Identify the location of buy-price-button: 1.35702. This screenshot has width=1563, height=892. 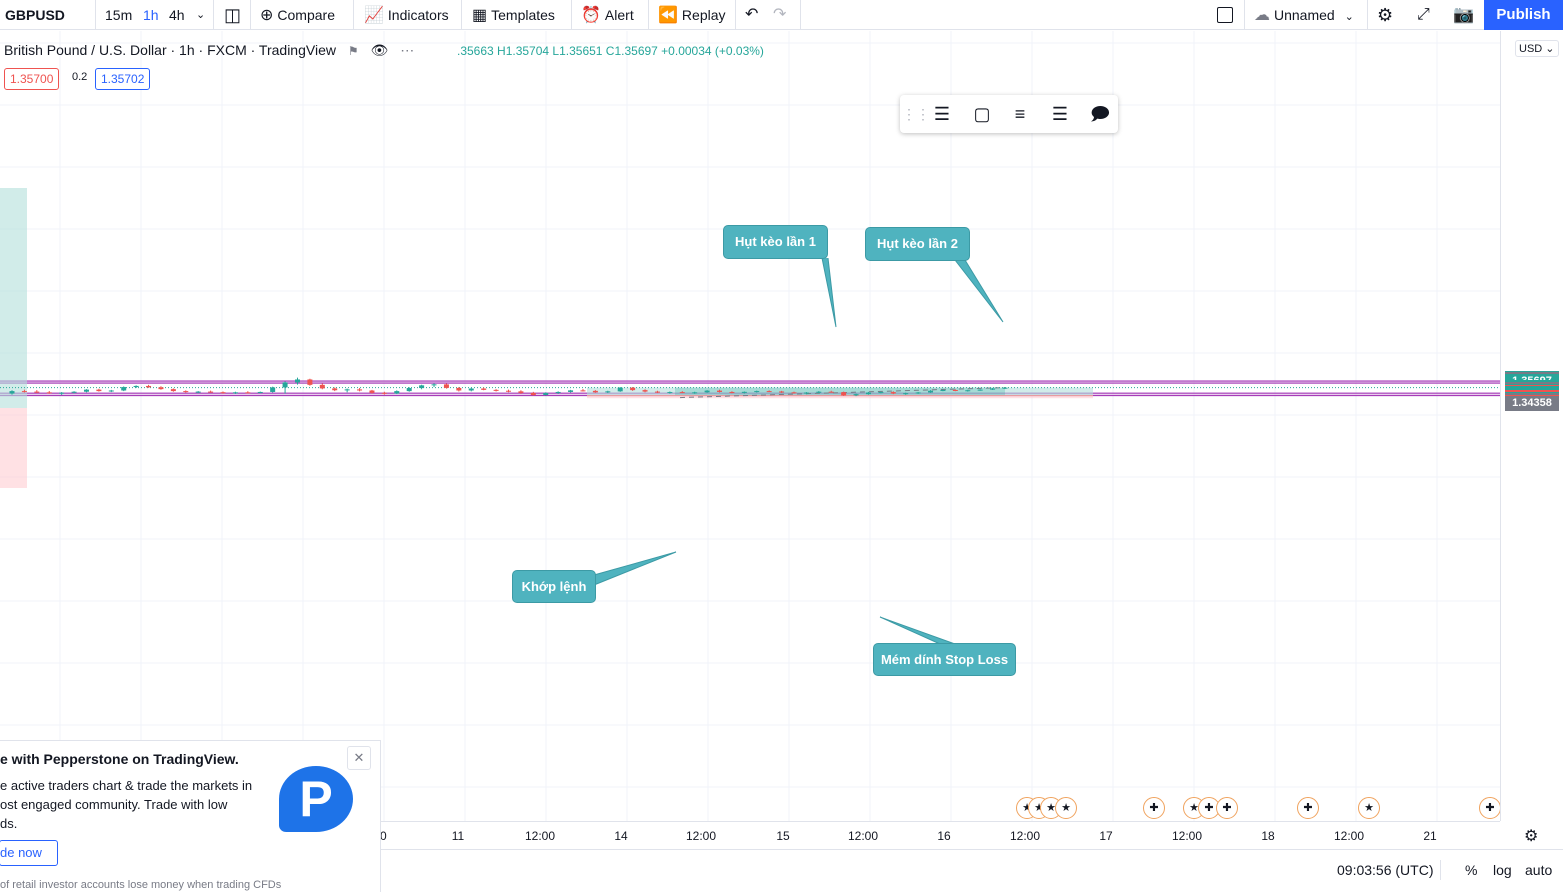
(123, 79).